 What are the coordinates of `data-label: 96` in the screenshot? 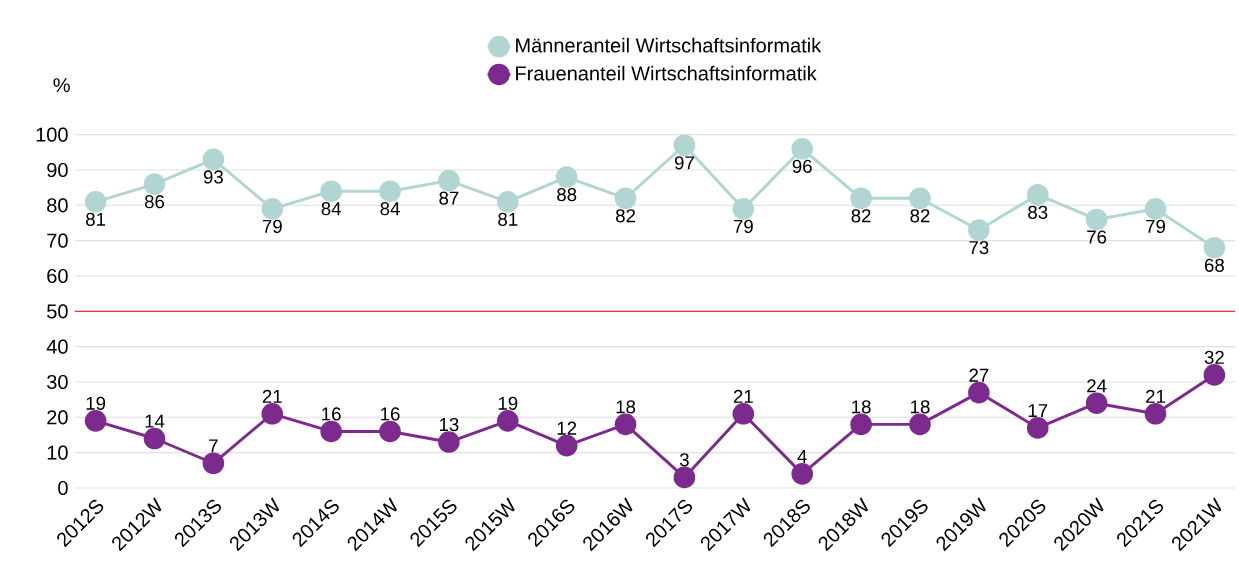 It's located at (802, 166).